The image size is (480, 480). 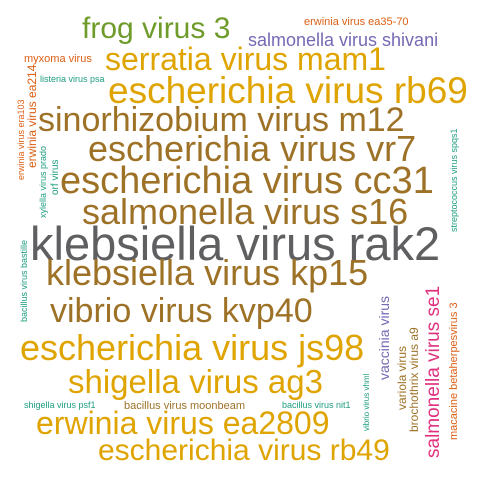 What do you see at coordinates (356, 22) in the screenshot?
I see `word-erwinia-virus-ea35-70: erwinia virus ea35-70` at bounding box center [356, 22].